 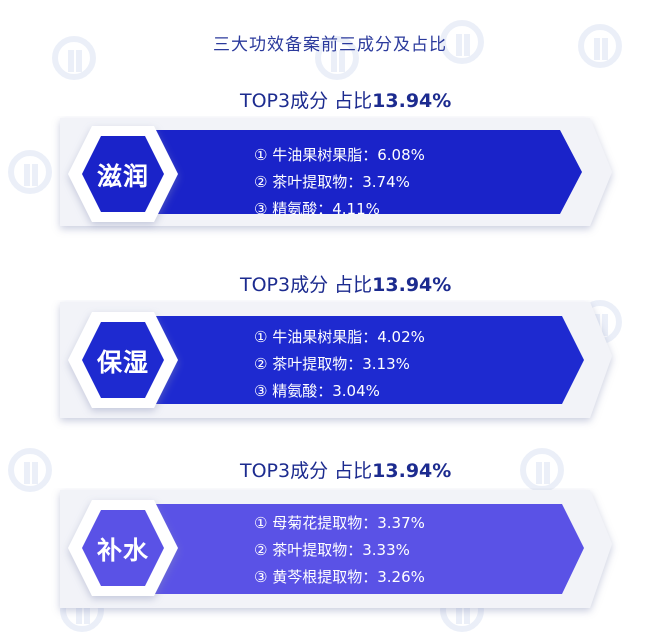 What do you see at coordinates (341, 364) in the screenshot?
I see `item-text: 茶叶提取物：3.13%` at bounding box center [341, 364].